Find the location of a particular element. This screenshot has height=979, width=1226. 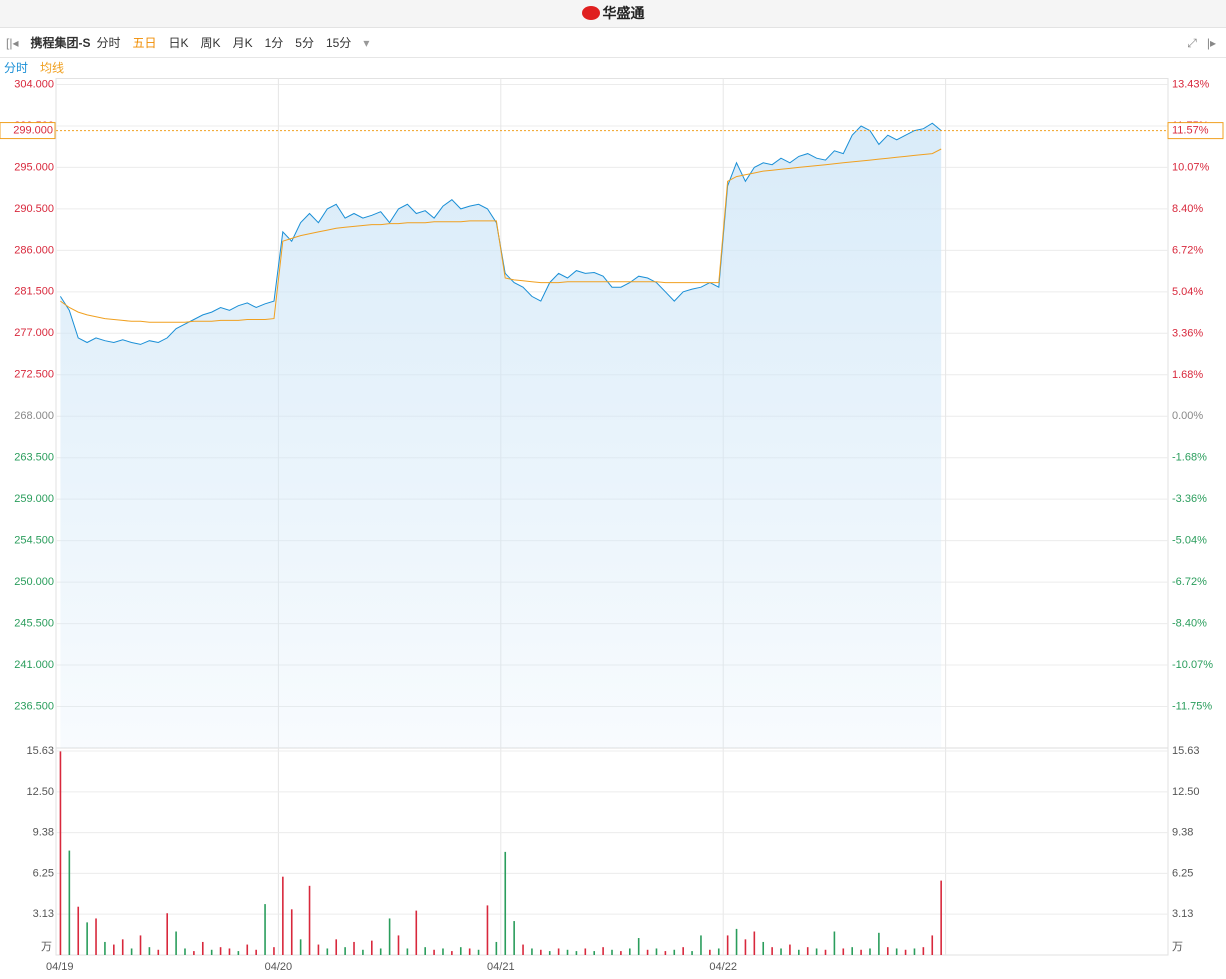

volume-tick-label: 6.25 is located at coordinates (1182, 873).